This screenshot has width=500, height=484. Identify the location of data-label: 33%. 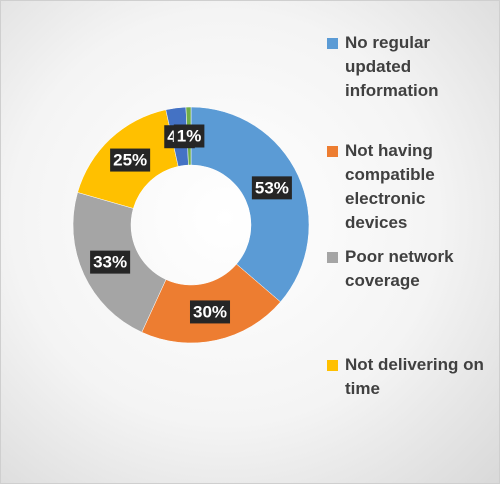
(110, 262).